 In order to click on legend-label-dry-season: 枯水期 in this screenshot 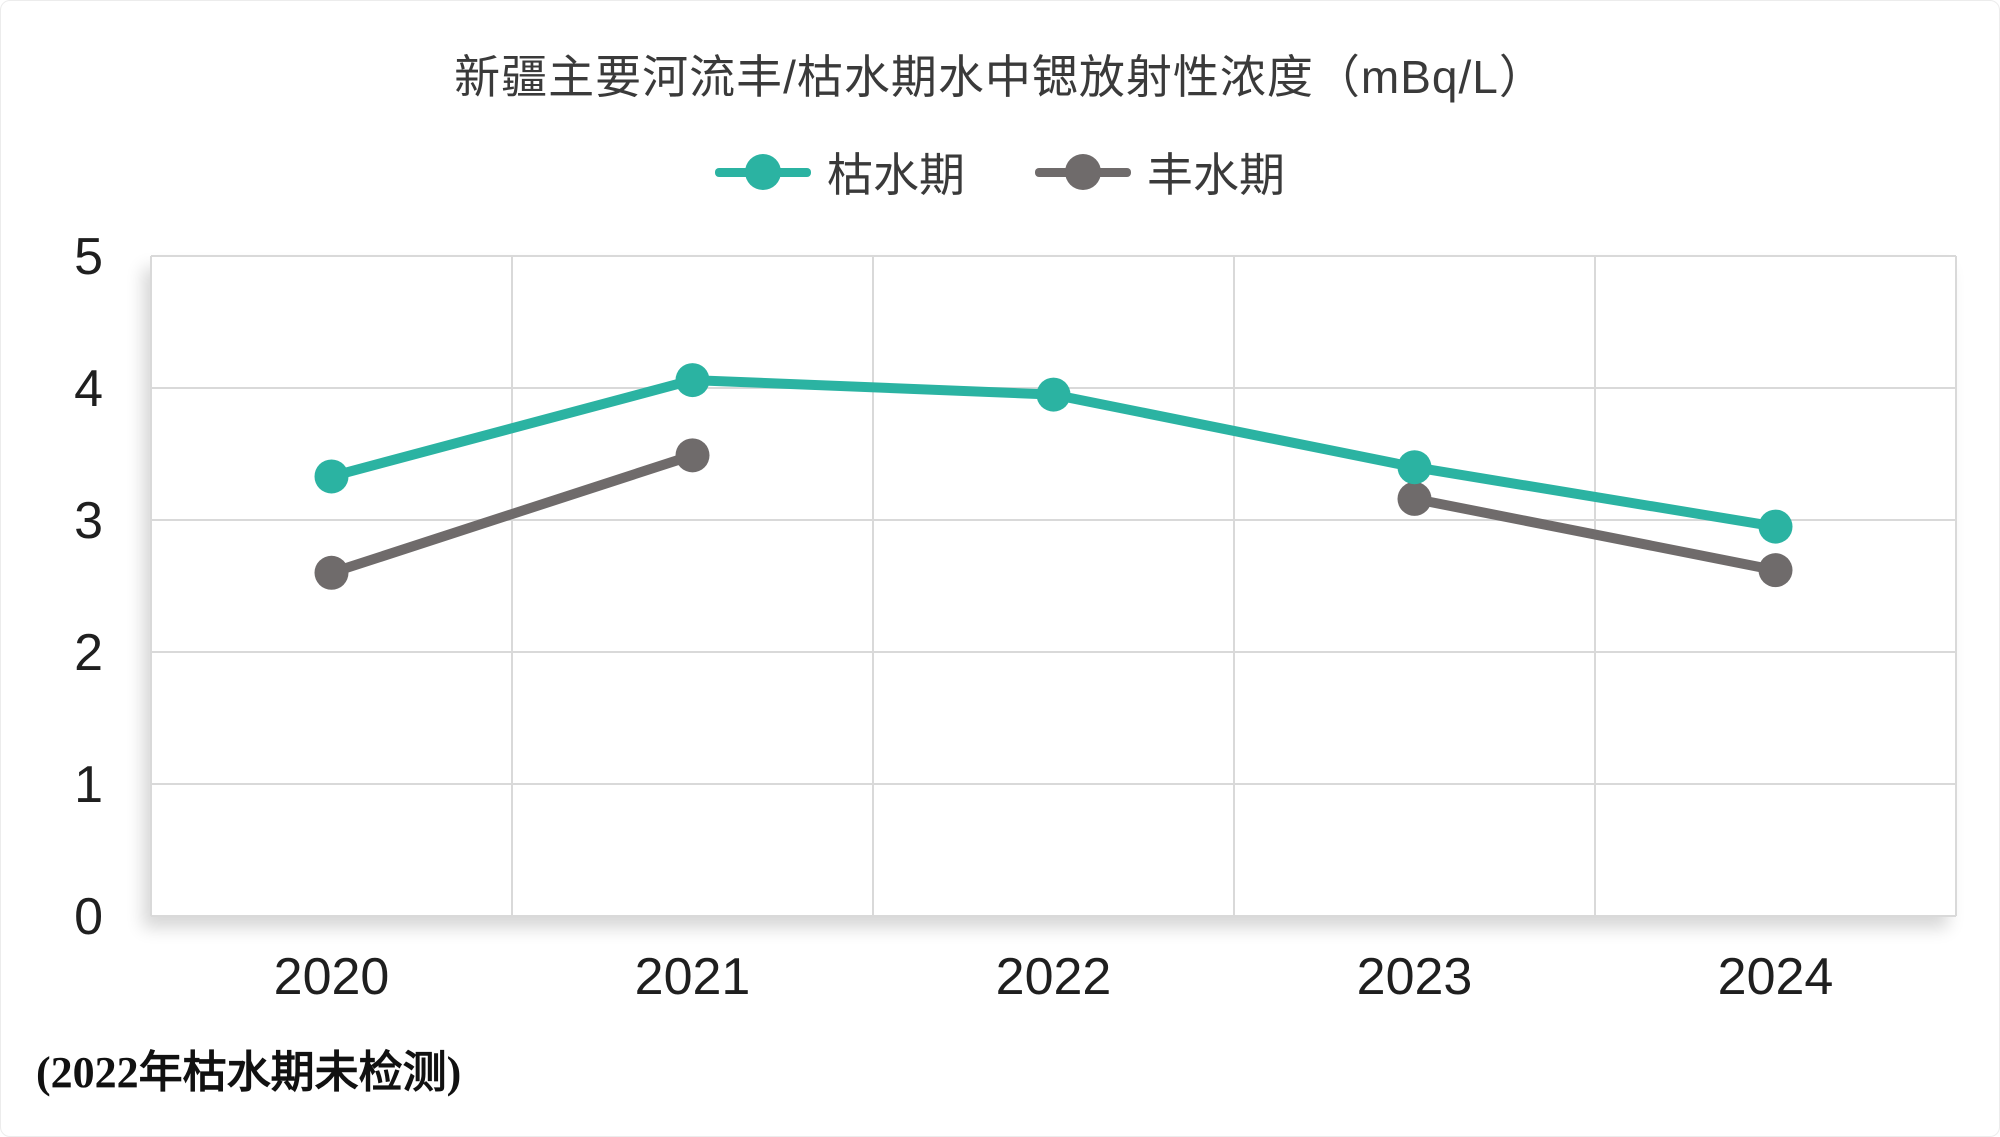, I will do `click(896, 175)`.